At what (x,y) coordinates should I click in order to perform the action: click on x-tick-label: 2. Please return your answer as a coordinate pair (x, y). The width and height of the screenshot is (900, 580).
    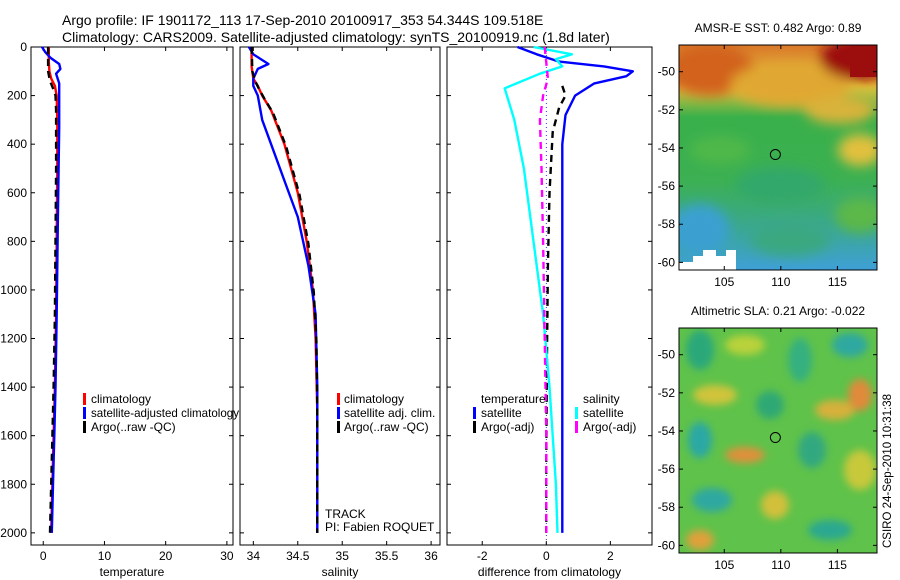
    Looking at the image, I should click on (610, 556).